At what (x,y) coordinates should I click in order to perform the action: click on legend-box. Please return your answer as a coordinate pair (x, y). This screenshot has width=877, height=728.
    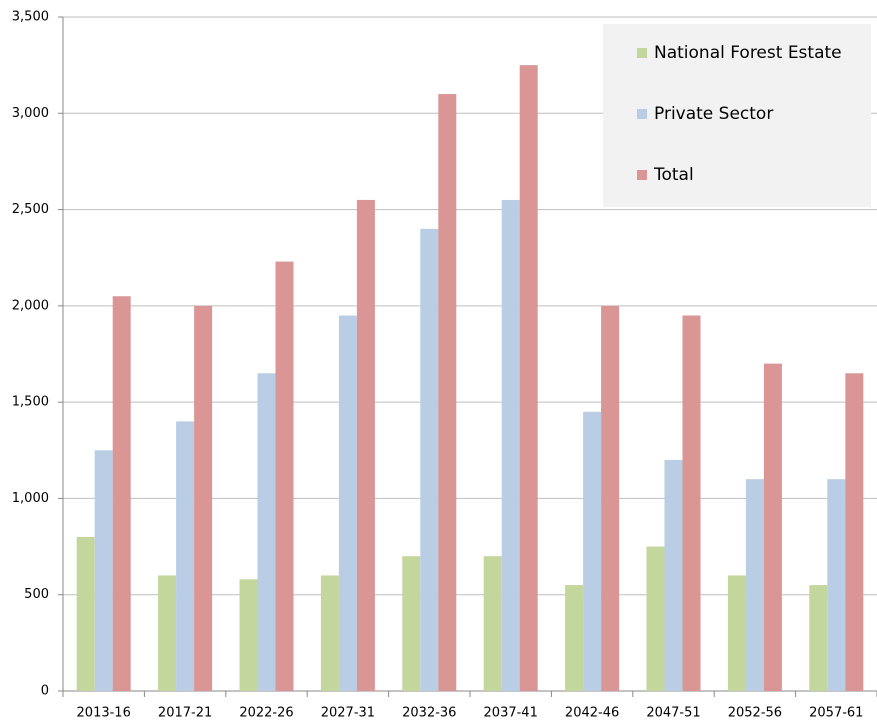
    Looking at the image, I should click on (737, 115).